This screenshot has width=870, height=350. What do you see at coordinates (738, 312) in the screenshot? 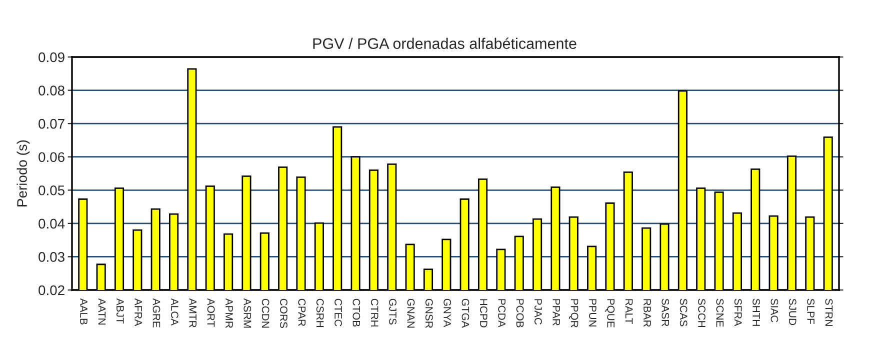
I see `x-tick-label: SFRA` at bounding box center [738, 312].